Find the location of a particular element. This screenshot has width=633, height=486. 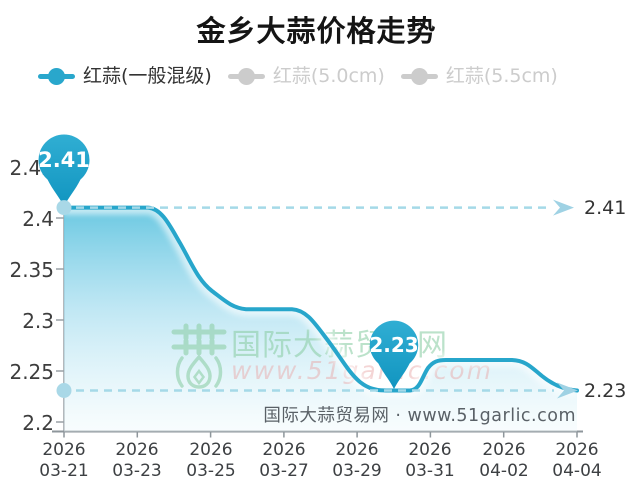

y-tick-label: 2.25 is located at coordinates (31, 372).